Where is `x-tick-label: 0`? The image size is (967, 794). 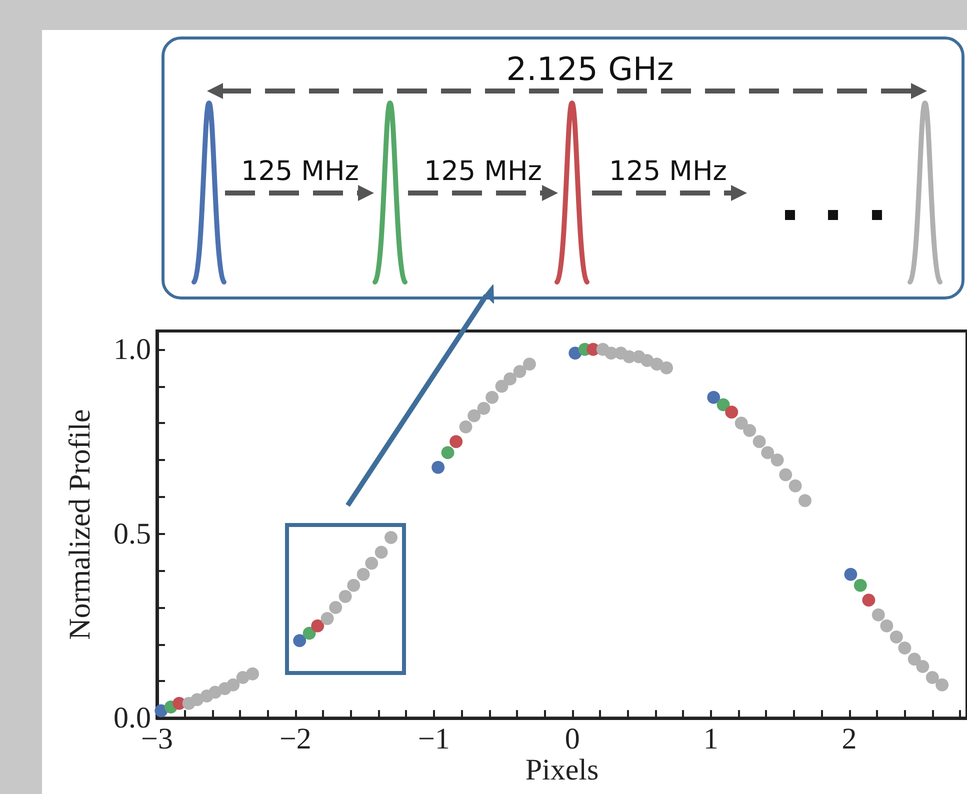 x-tick-label: 0 is located at coordinates (572, 739).